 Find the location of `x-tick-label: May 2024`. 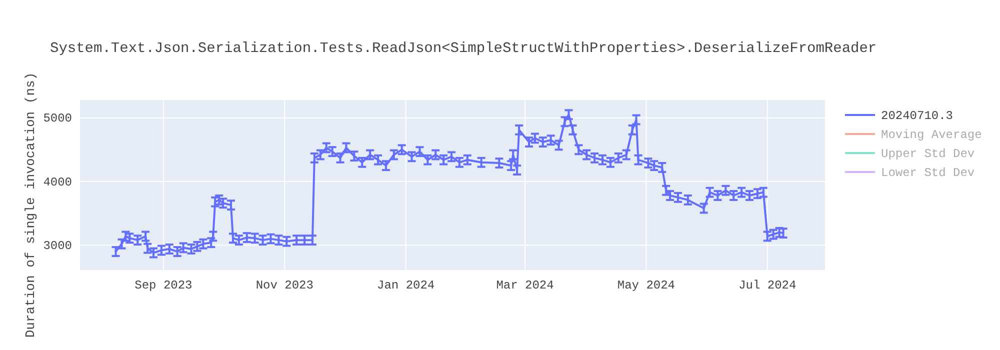

x-tick-label: May 2024 is located at coordinates (646, 285).